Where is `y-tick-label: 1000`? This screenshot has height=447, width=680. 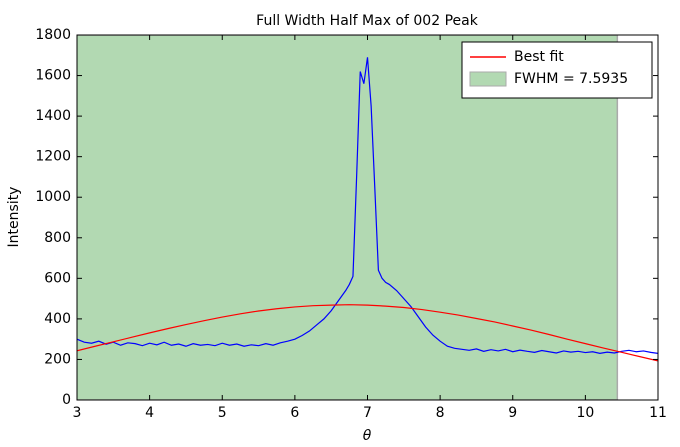
y-tick-label: 1000 is located at coordinates (53, 197).